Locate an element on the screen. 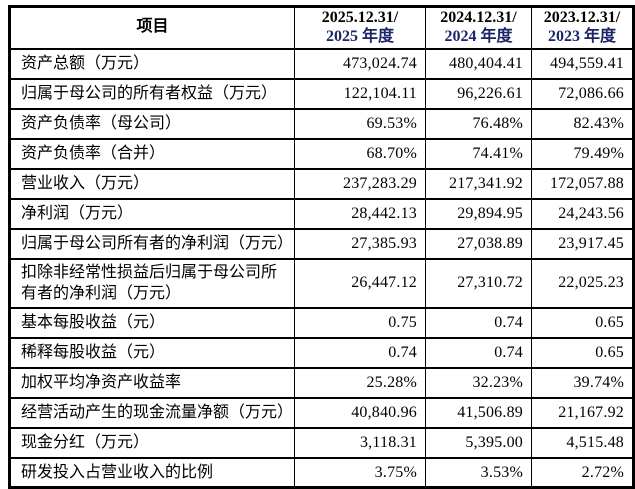 This screenshot has width=635, height=489. column-header-period-1: 2024.12.31/2024 年度 is located at coordinates (478, 27).